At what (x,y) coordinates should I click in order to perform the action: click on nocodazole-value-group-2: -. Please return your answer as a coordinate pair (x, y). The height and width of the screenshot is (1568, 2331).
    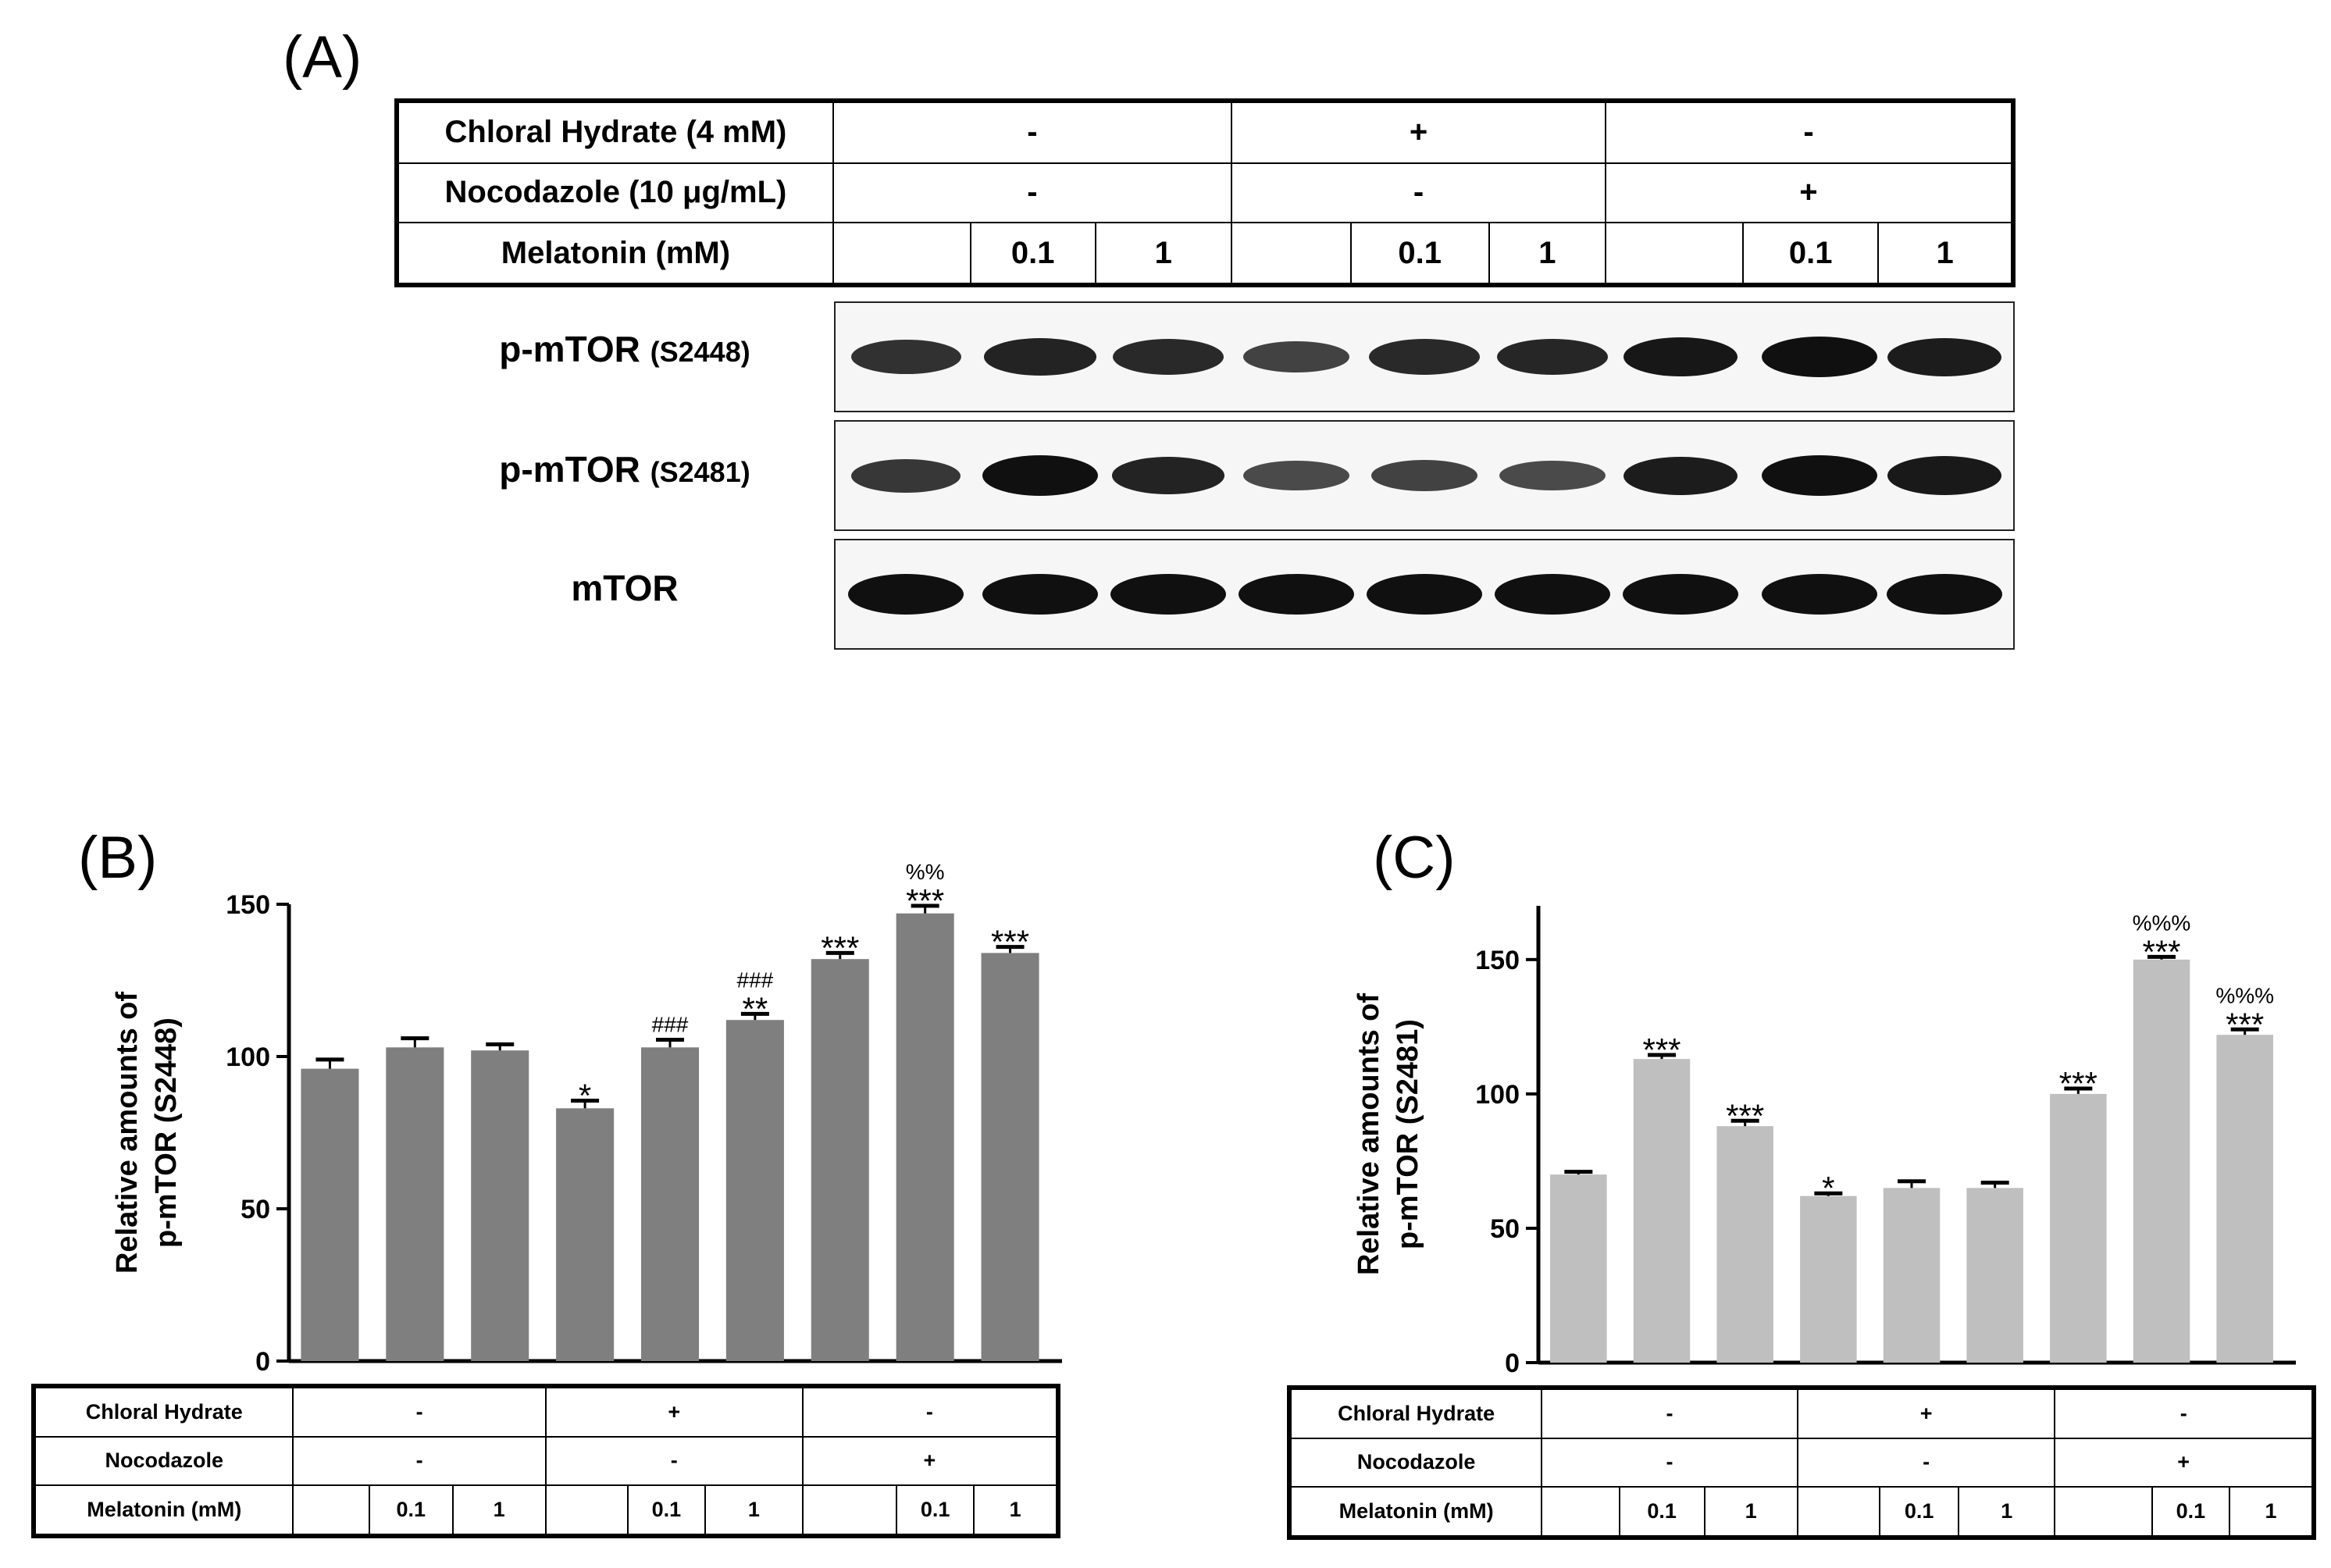
    Looking at the image, I should click on (1926, 1463).